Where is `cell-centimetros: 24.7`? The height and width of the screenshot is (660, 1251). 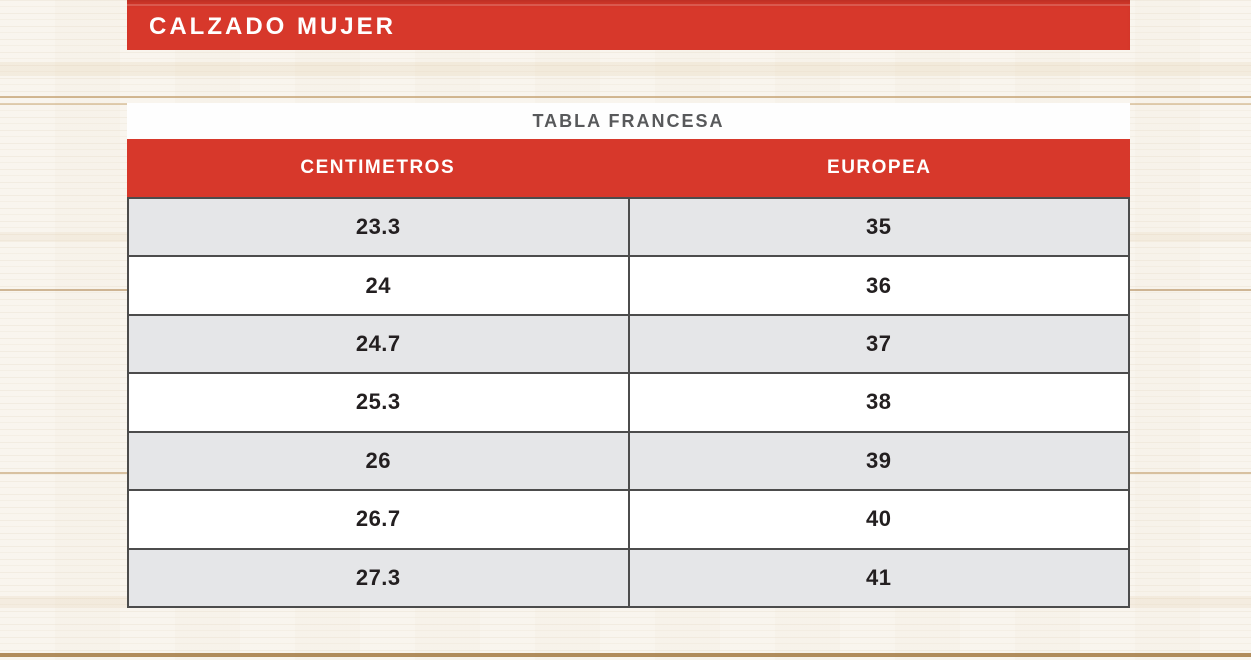 cell-centimetros: 24.7 is located at coordinates (379, 344).